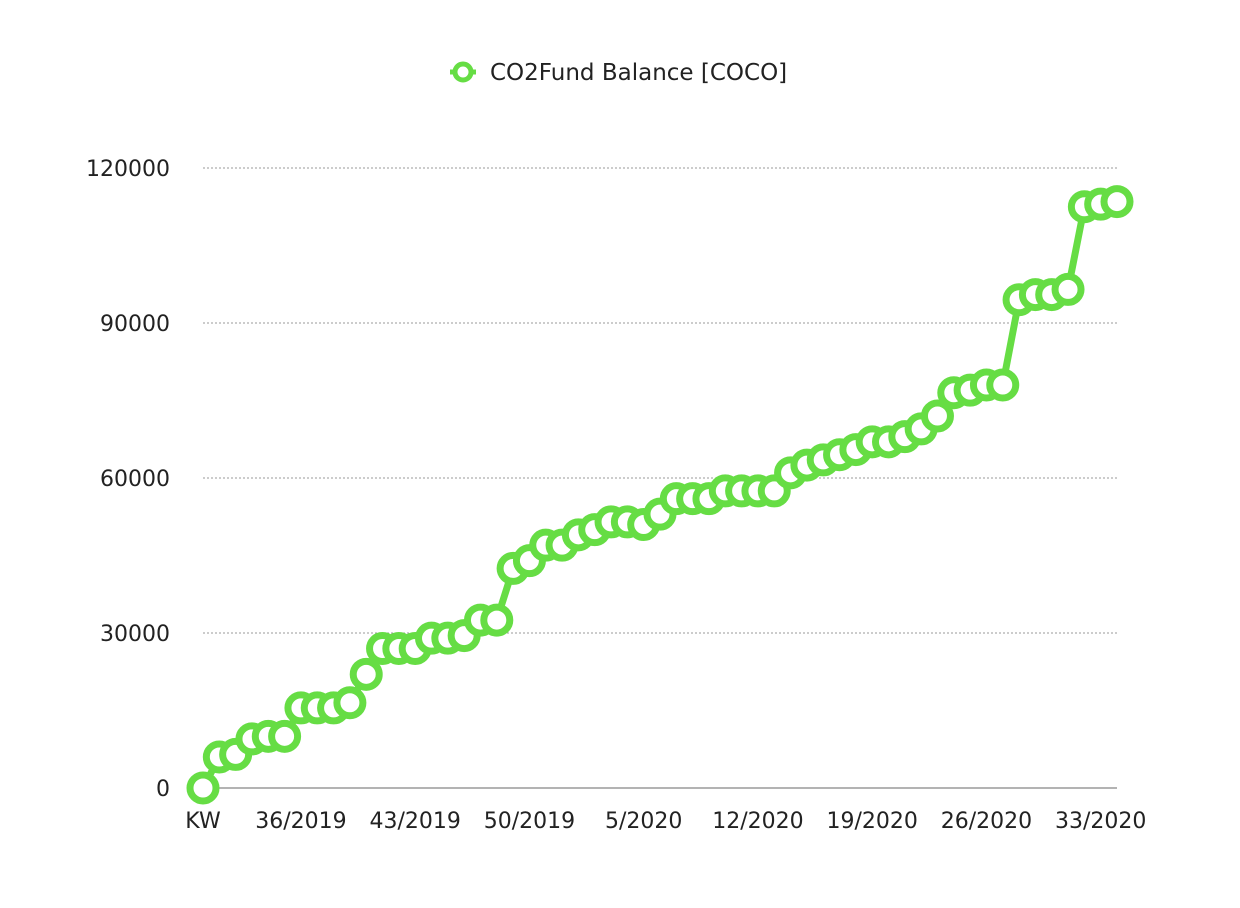 Image resolution: width=1240 pixels, height=908 pixels. I want to click on legend-label: CO2Fund Balance [COCO], so click(638, 73).